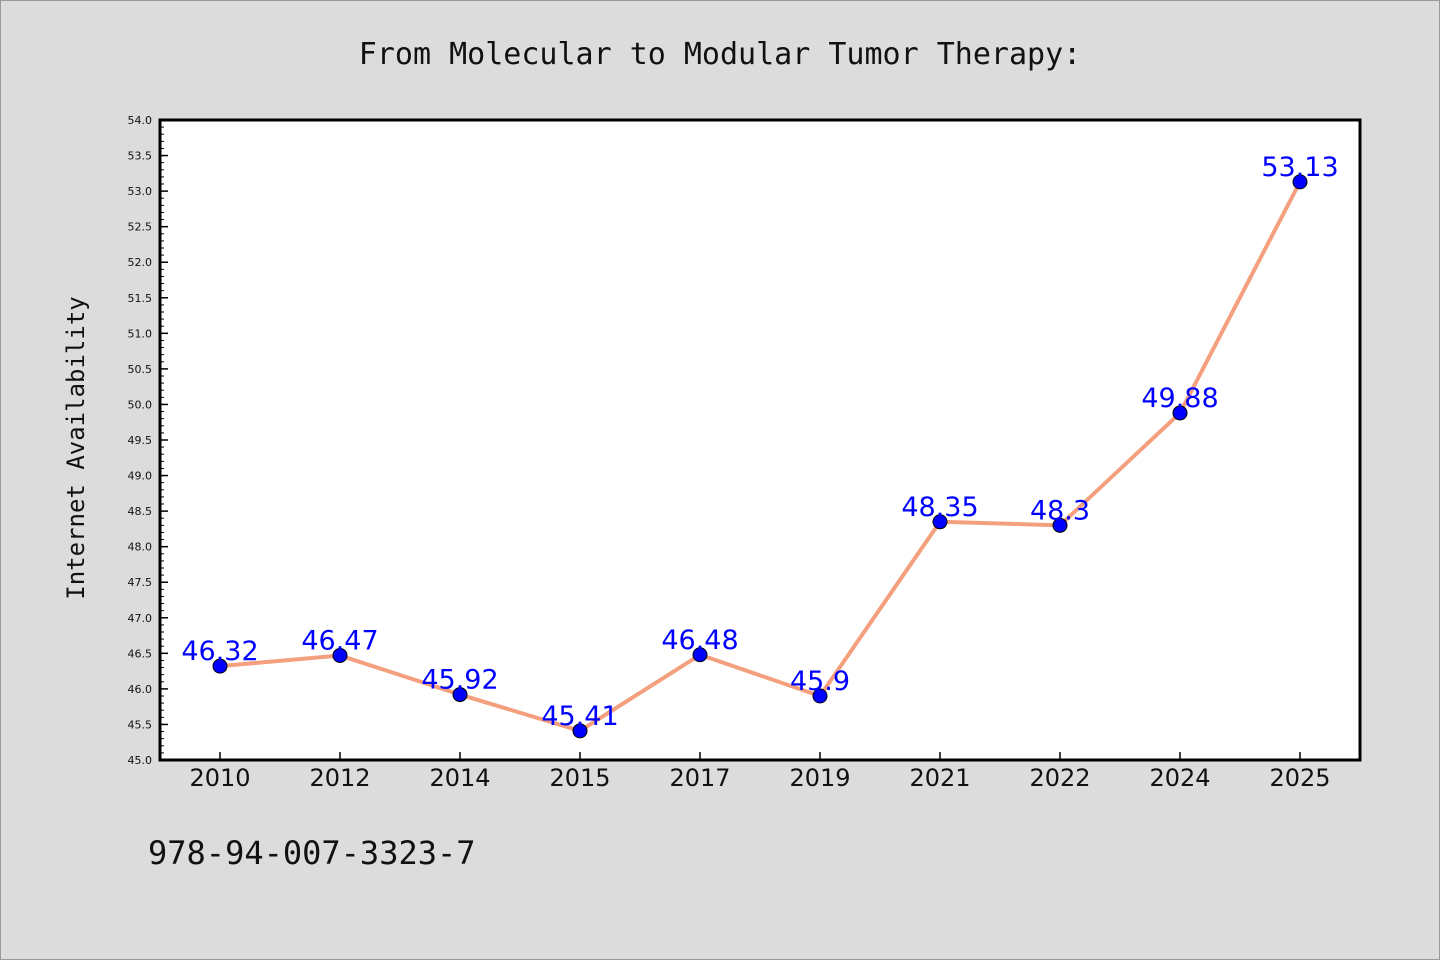  Describe the element at coordinates (579, 716) in the screenshot. I see `data-label: 45.41` at that location.